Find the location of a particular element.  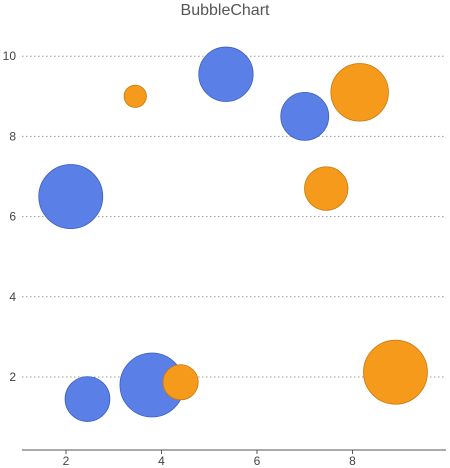

y-tick-label-6: 6 is located at coordinates (12, 217).